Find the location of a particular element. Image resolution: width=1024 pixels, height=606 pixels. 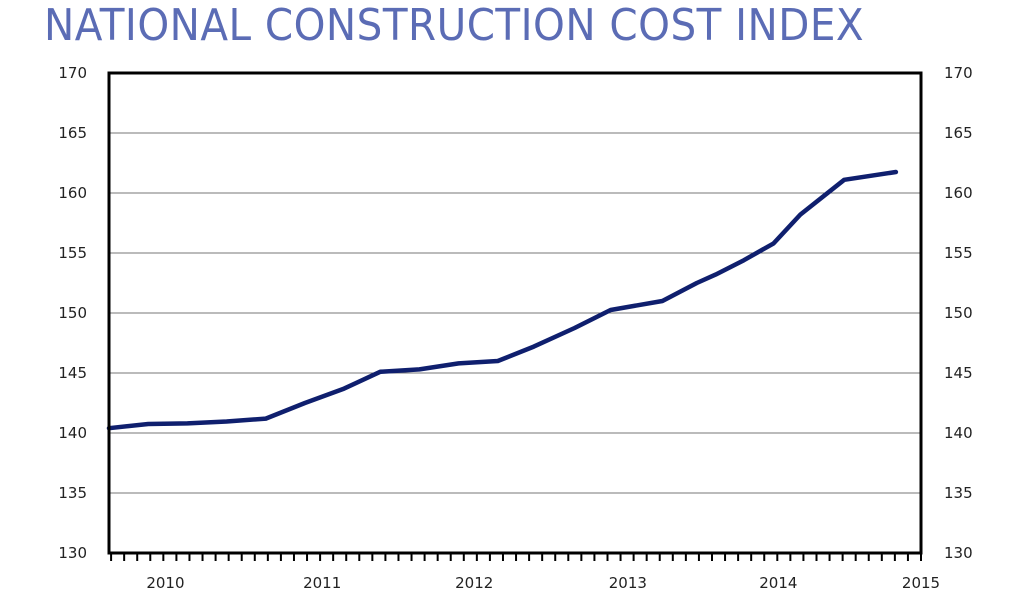

y-tick-label-right: 130 is located at coordinates (958, 553).